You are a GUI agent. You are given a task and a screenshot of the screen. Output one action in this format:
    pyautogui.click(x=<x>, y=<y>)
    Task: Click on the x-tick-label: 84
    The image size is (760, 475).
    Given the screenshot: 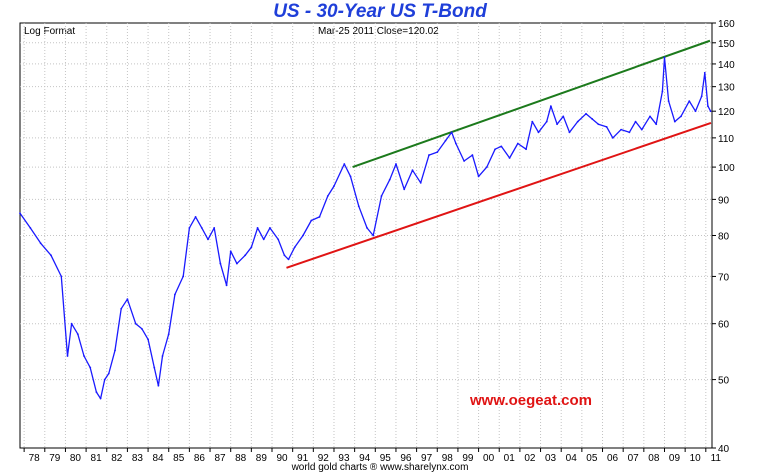 What is the action you would take?
    pyautogui.click(x=159, y=458)
    